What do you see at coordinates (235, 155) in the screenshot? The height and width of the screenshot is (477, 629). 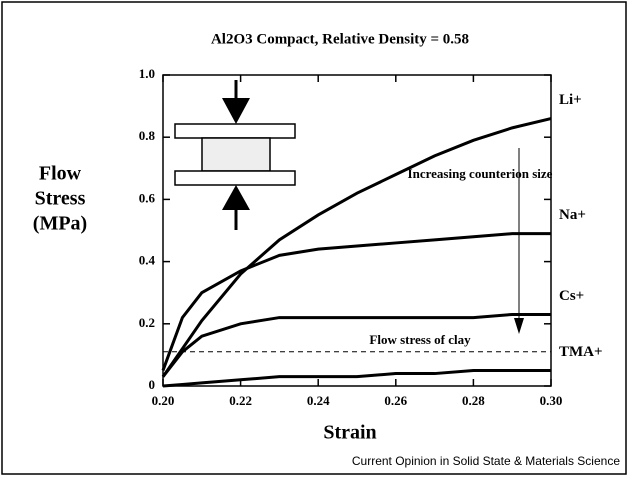 I see `compression-diagram` at bounding box center [235, 155].